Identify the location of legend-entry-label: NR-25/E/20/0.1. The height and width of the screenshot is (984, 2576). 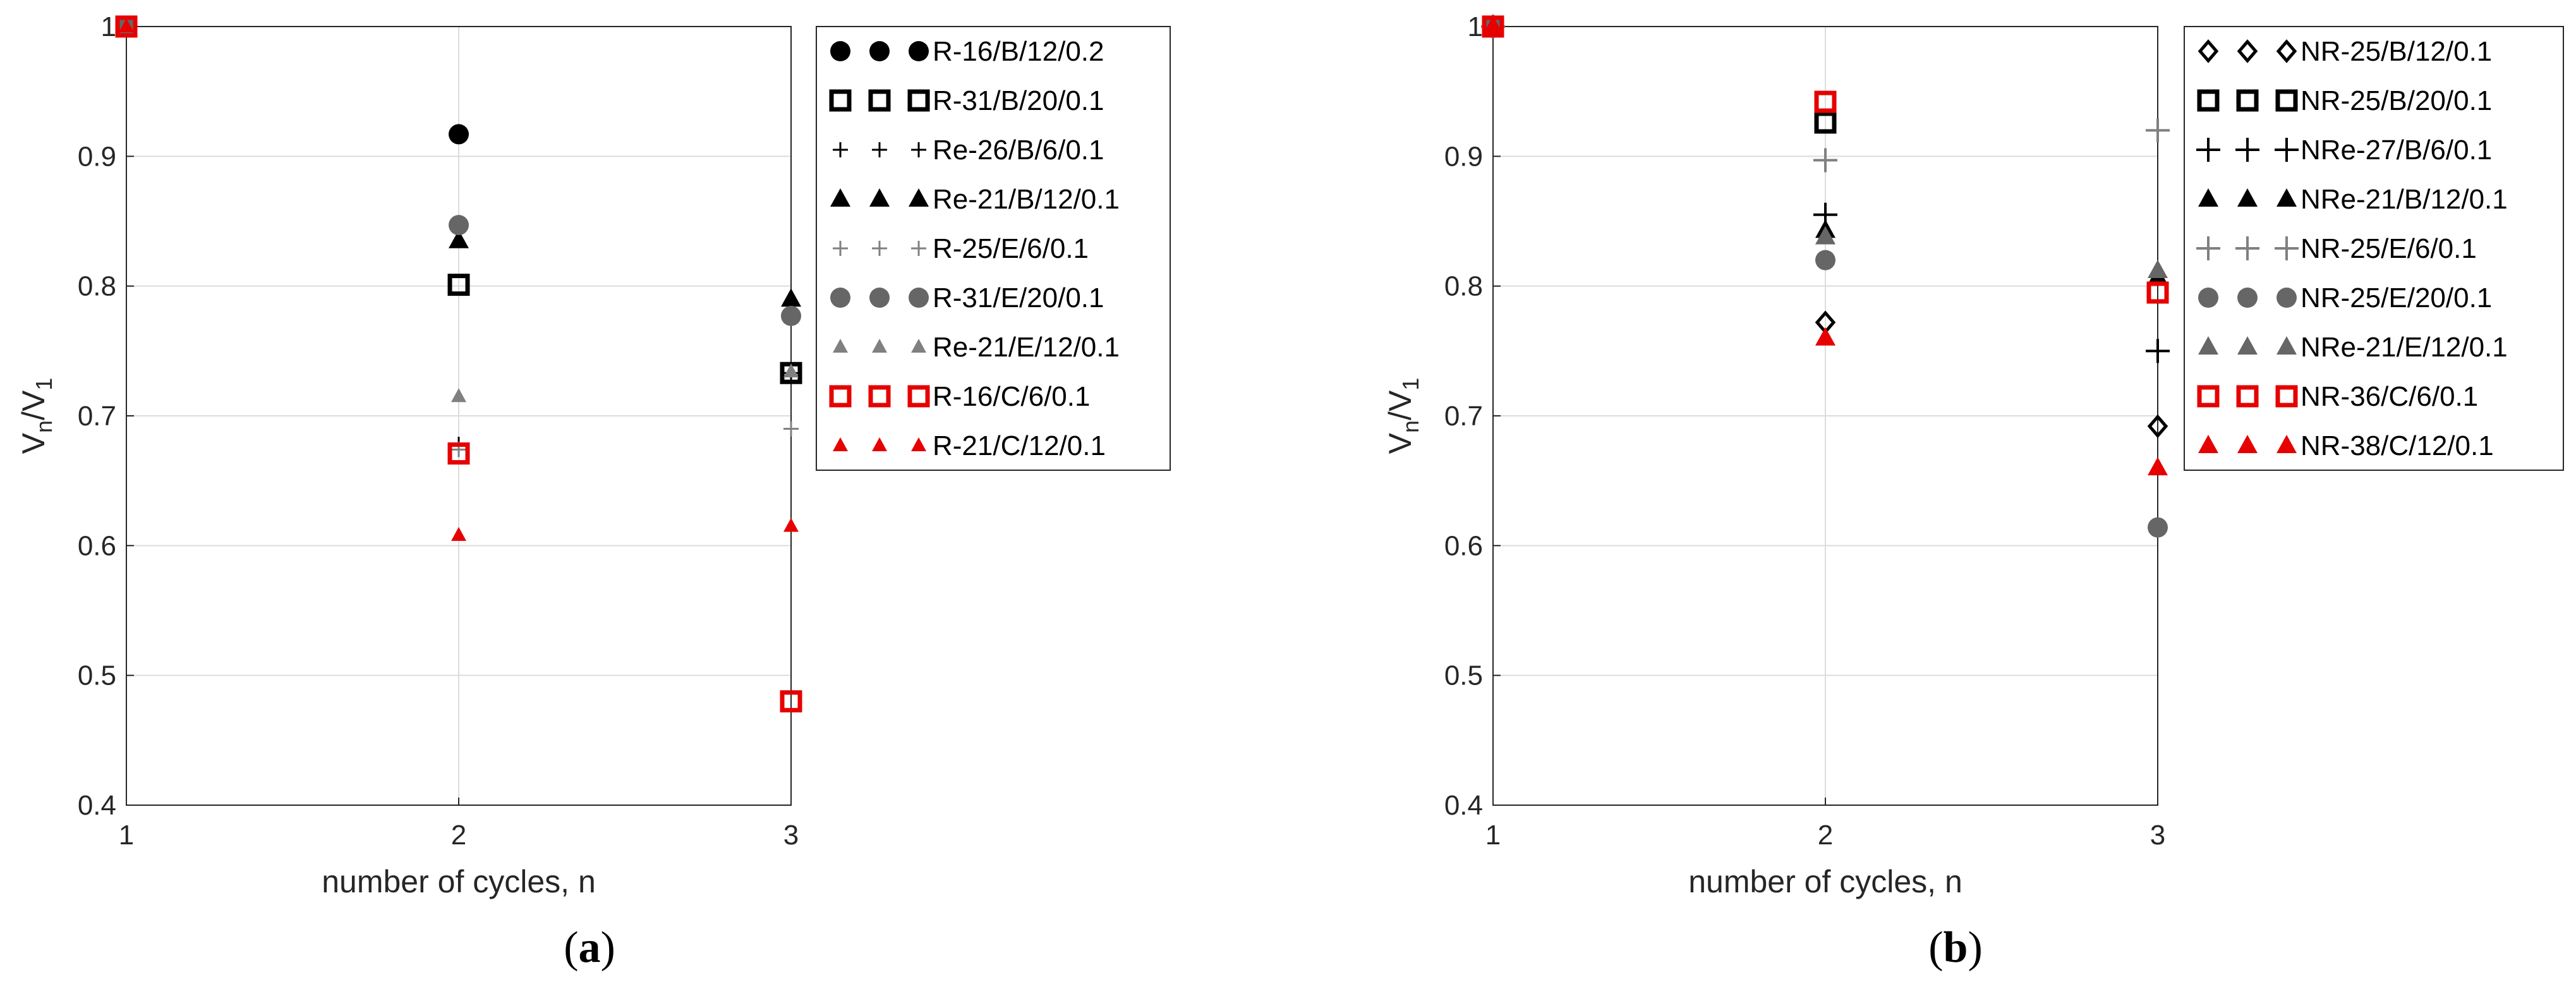
(2396, 297).